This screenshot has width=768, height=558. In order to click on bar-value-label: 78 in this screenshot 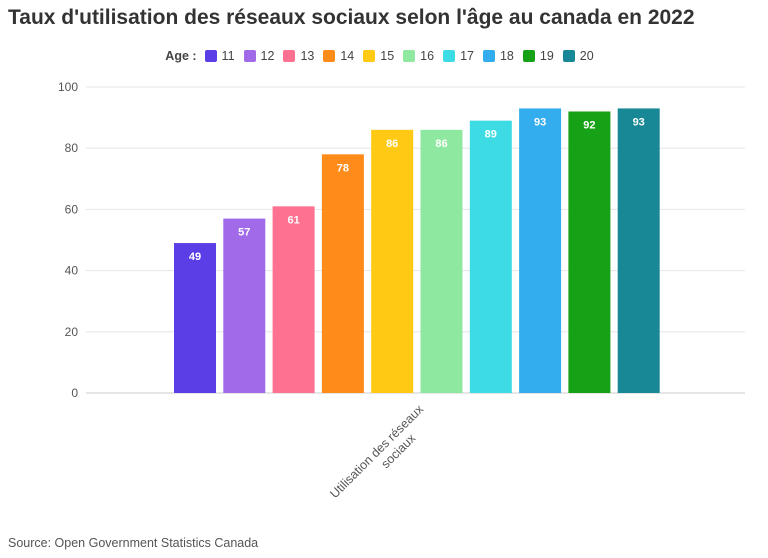, I will do `click(343, 168)`.